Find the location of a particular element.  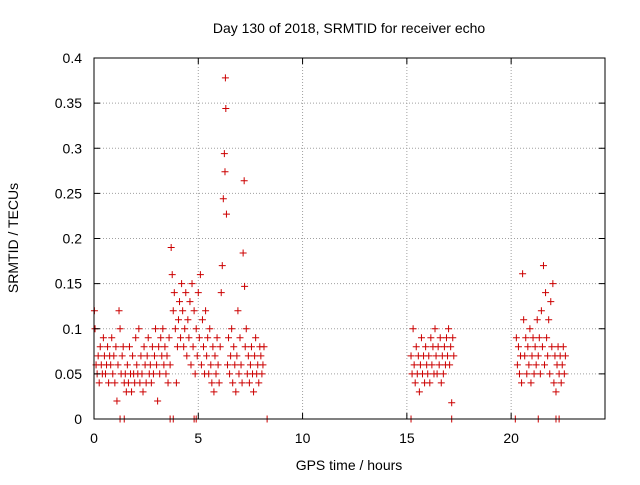

x-tick-label: 0 is located at coordinates (94, 438).